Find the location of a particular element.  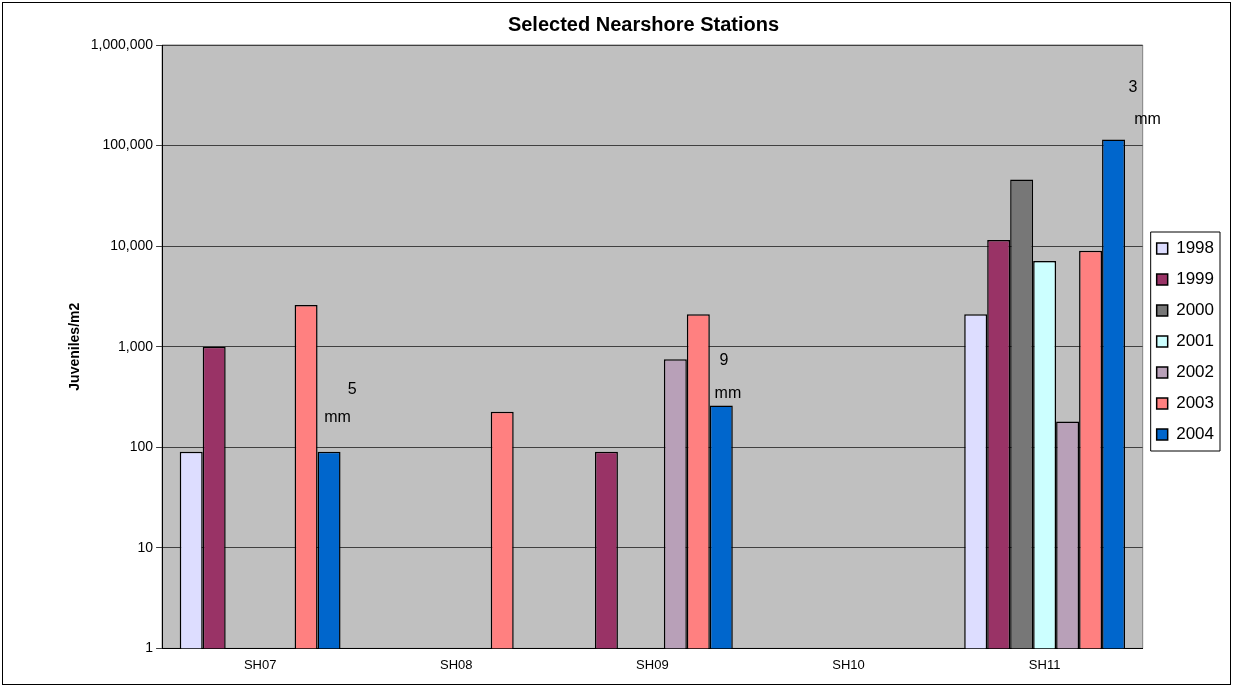

legend-label: 2004 is located at coordinates (1195, 434).